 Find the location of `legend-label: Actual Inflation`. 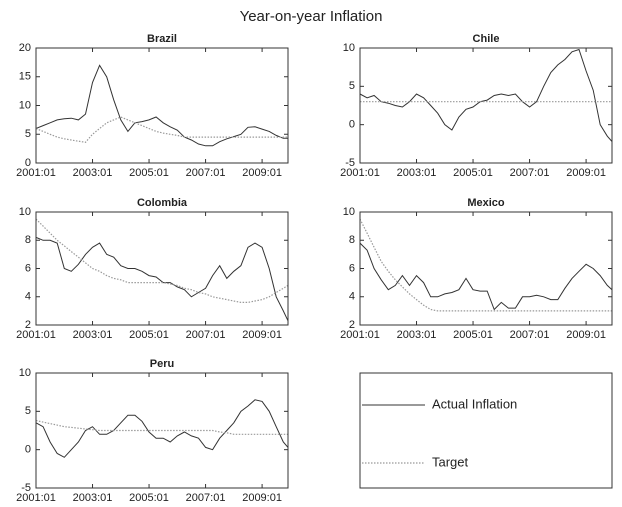

legend-label: Actual Inflation is located at coordinates (474, 403).